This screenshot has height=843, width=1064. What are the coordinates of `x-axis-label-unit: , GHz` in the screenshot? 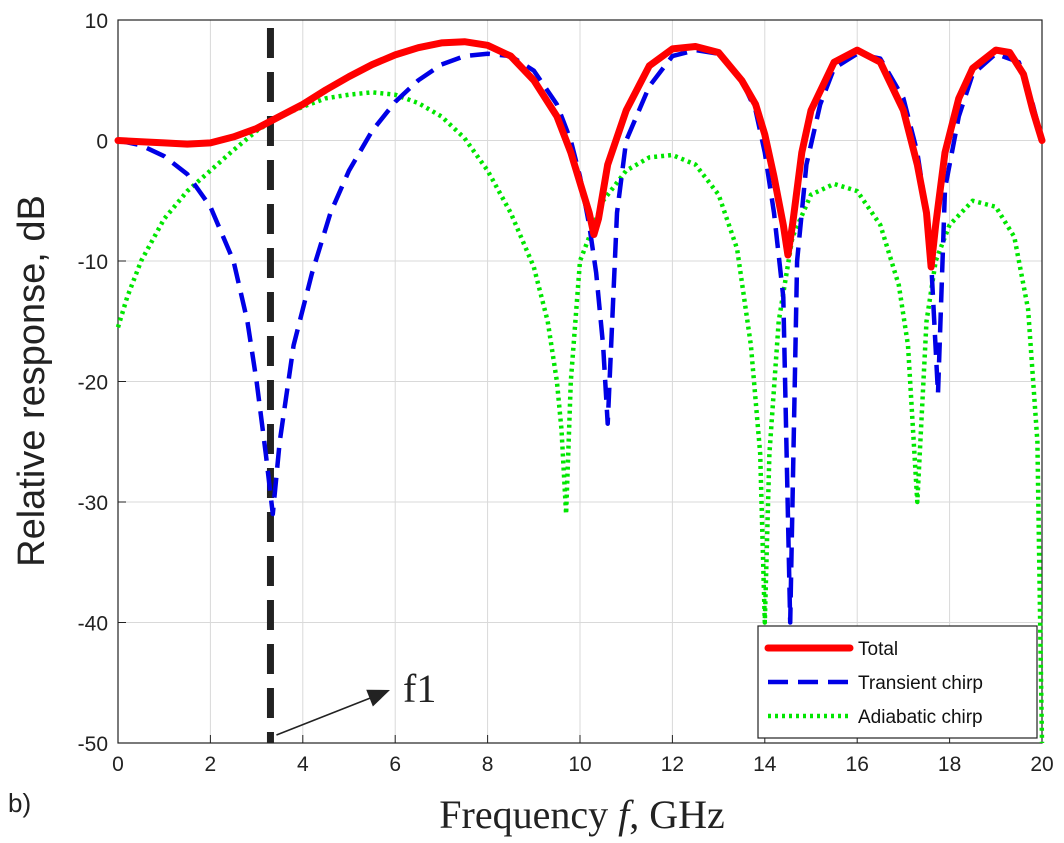 It's located at (677, 814).